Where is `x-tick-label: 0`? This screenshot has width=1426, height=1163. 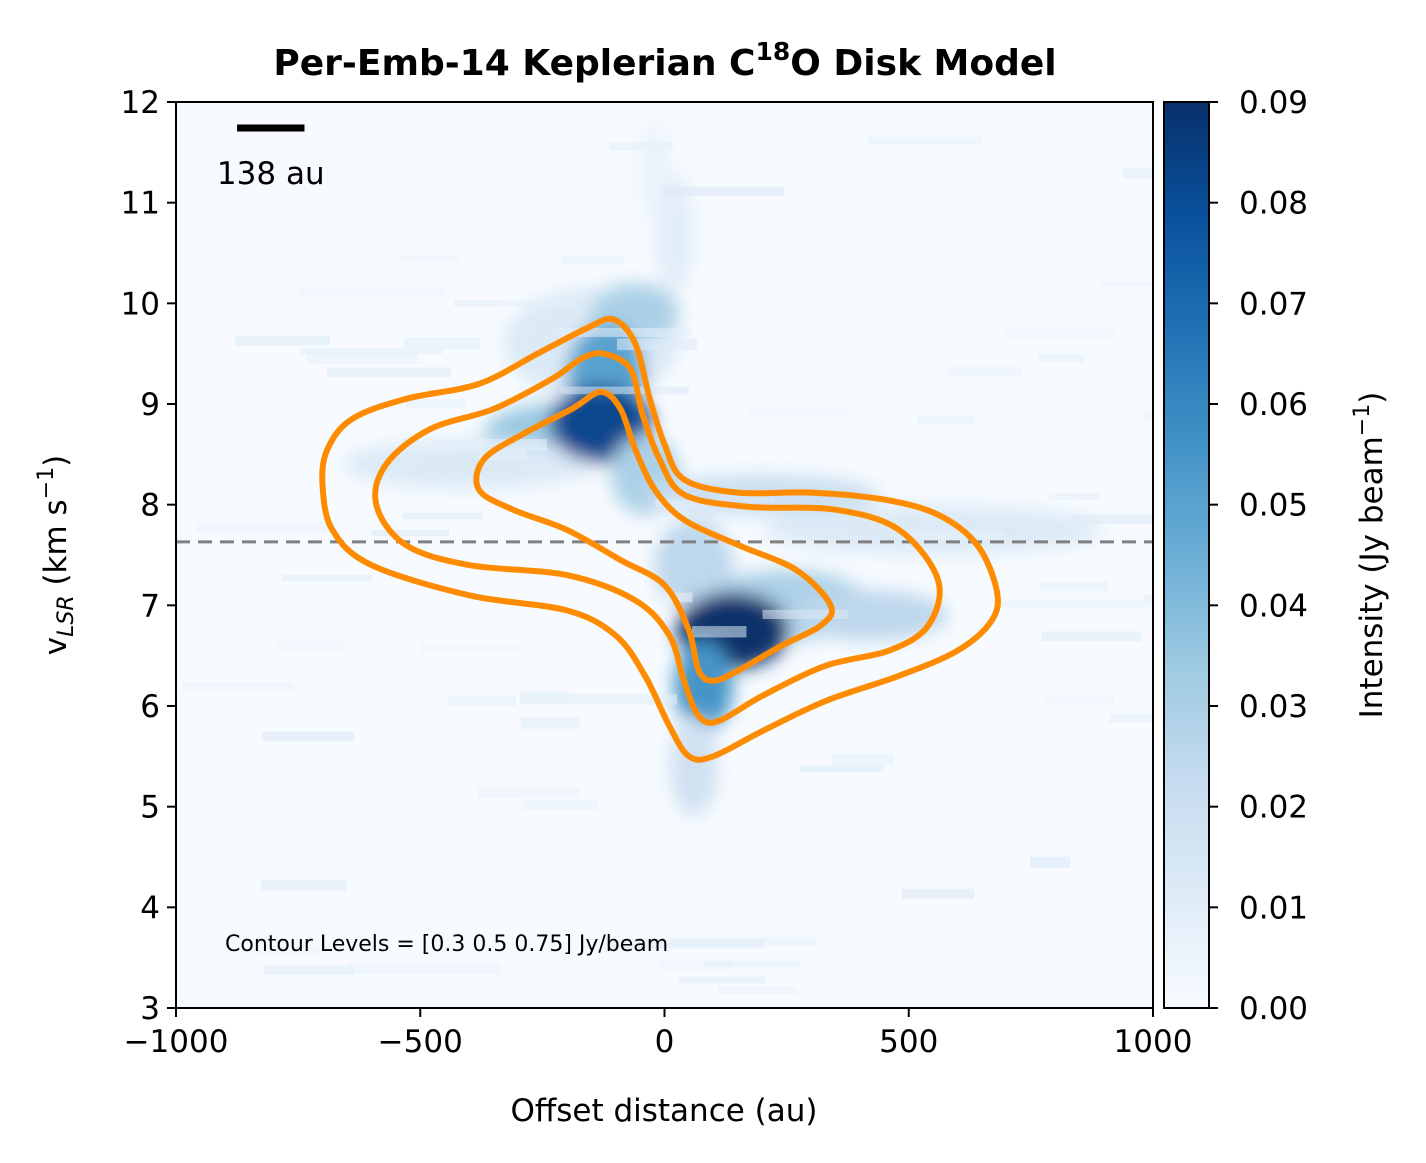
x-tick-label: 0 is located at coordinates (665, 1042).